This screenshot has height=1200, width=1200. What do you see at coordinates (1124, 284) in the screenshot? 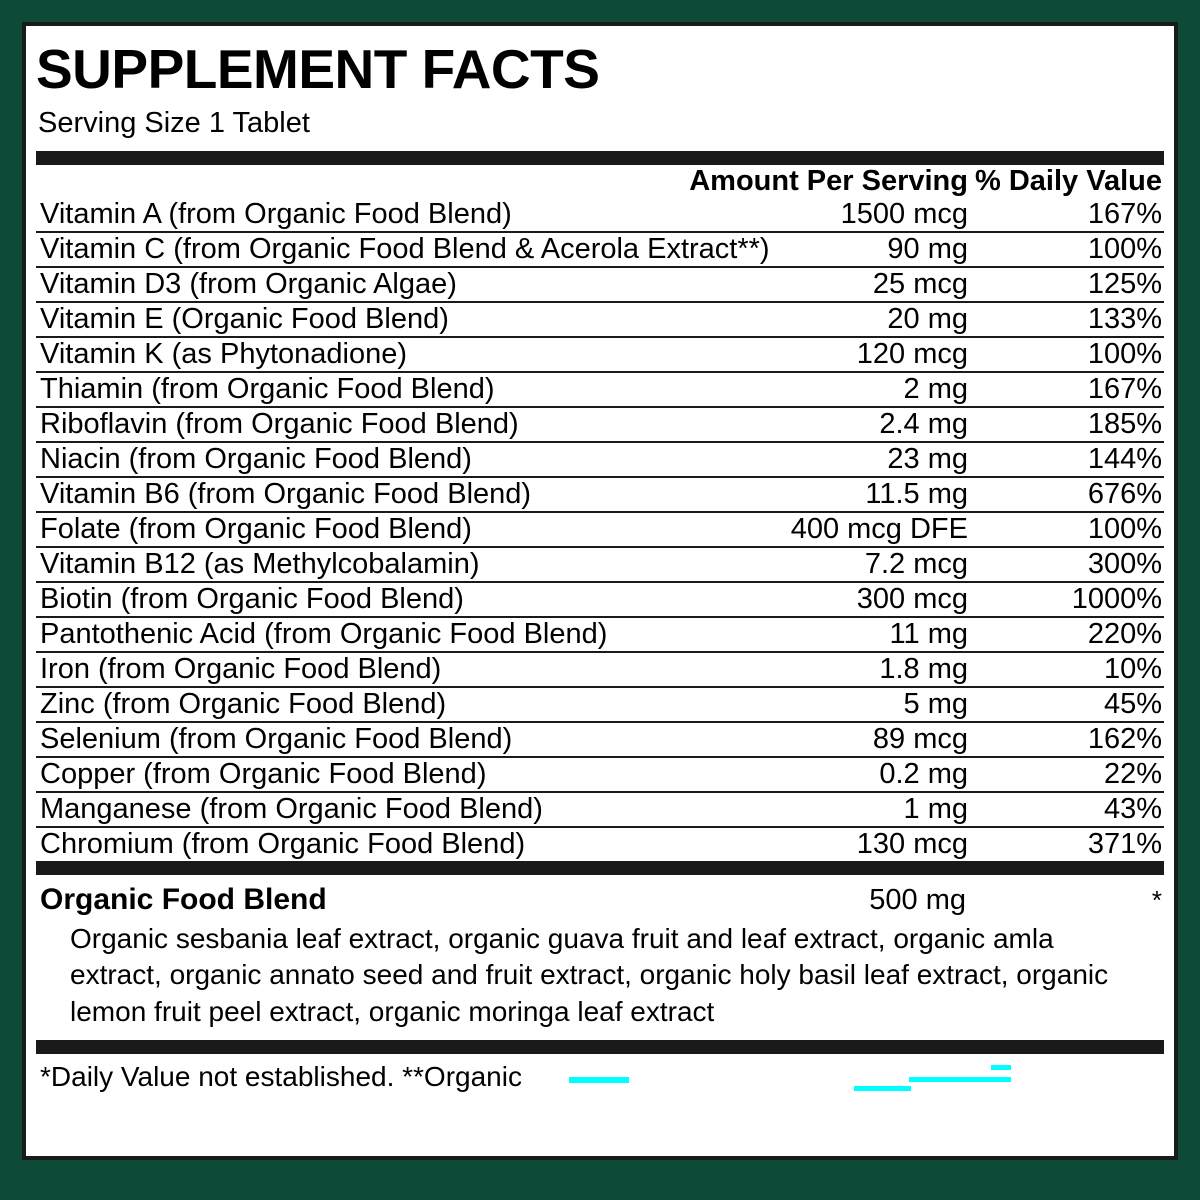
I see `nutrient-daily-value: 125%` at bounding box center [1124, 284].